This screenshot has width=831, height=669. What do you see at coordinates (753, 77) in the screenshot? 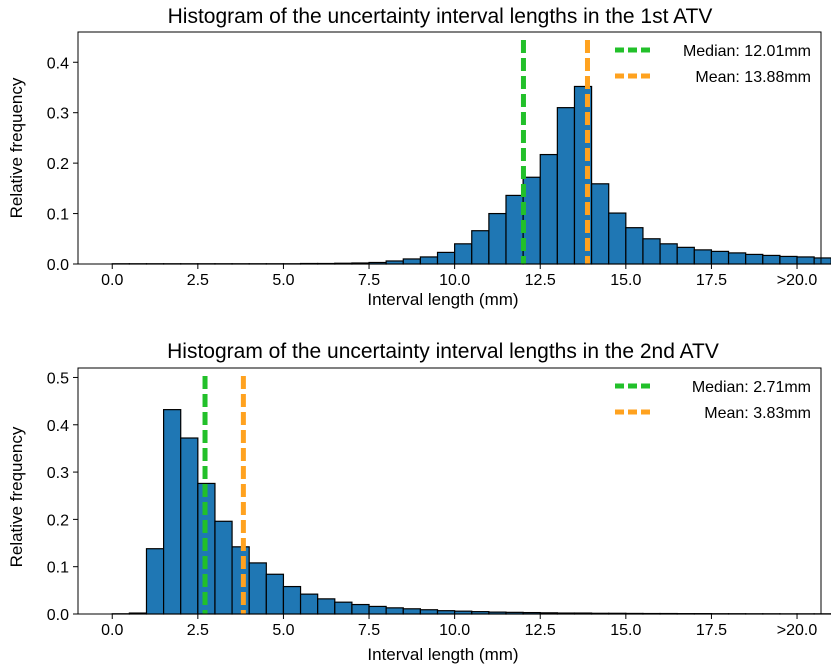
I see `legend-mean-label: Mean: 13.88mm` at bounding box center [753, 77].